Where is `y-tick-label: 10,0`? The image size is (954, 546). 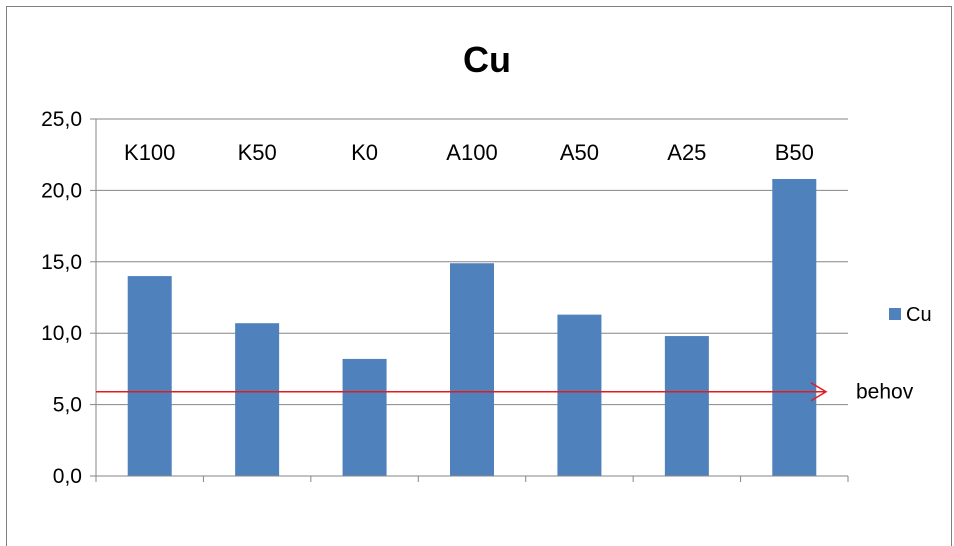
y-tick-label: 10,0 is located at coordinates (61, 333).